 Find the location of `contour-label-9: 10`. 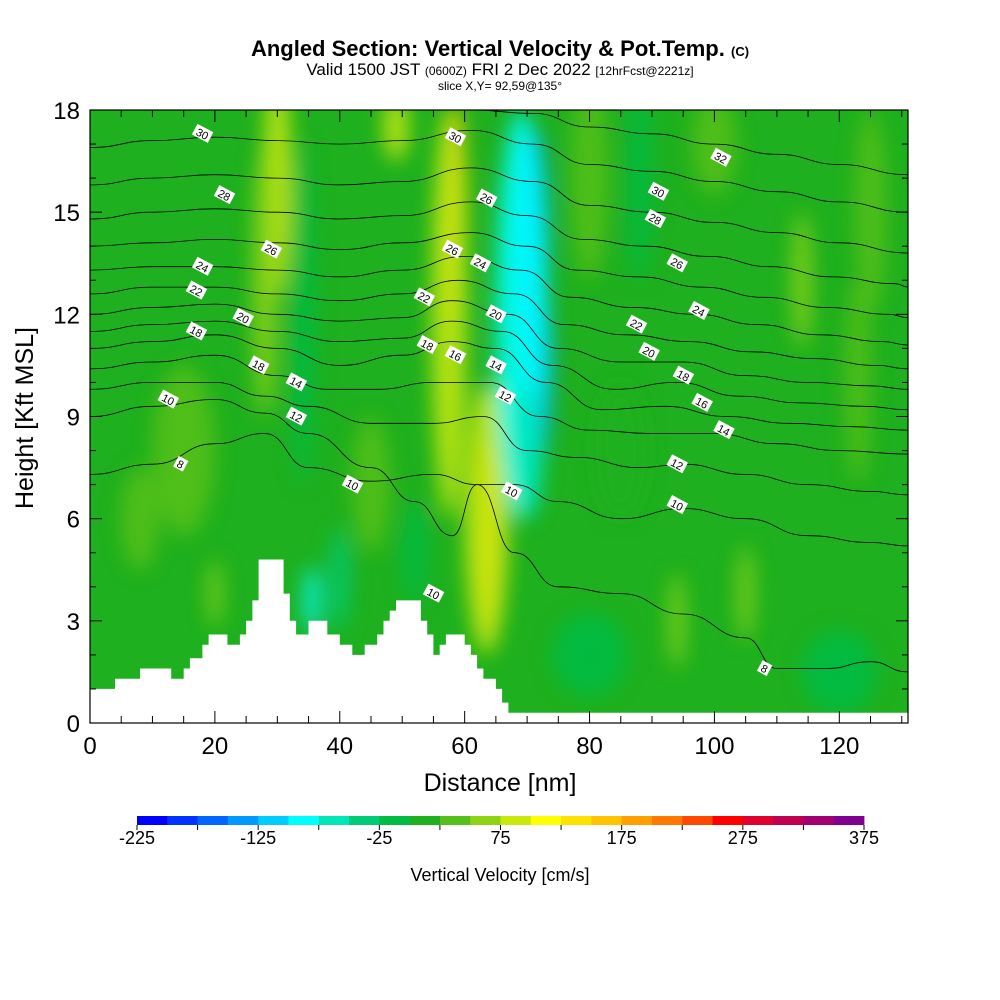

contour-label-9: 10 is located at coordinates (168, 399).